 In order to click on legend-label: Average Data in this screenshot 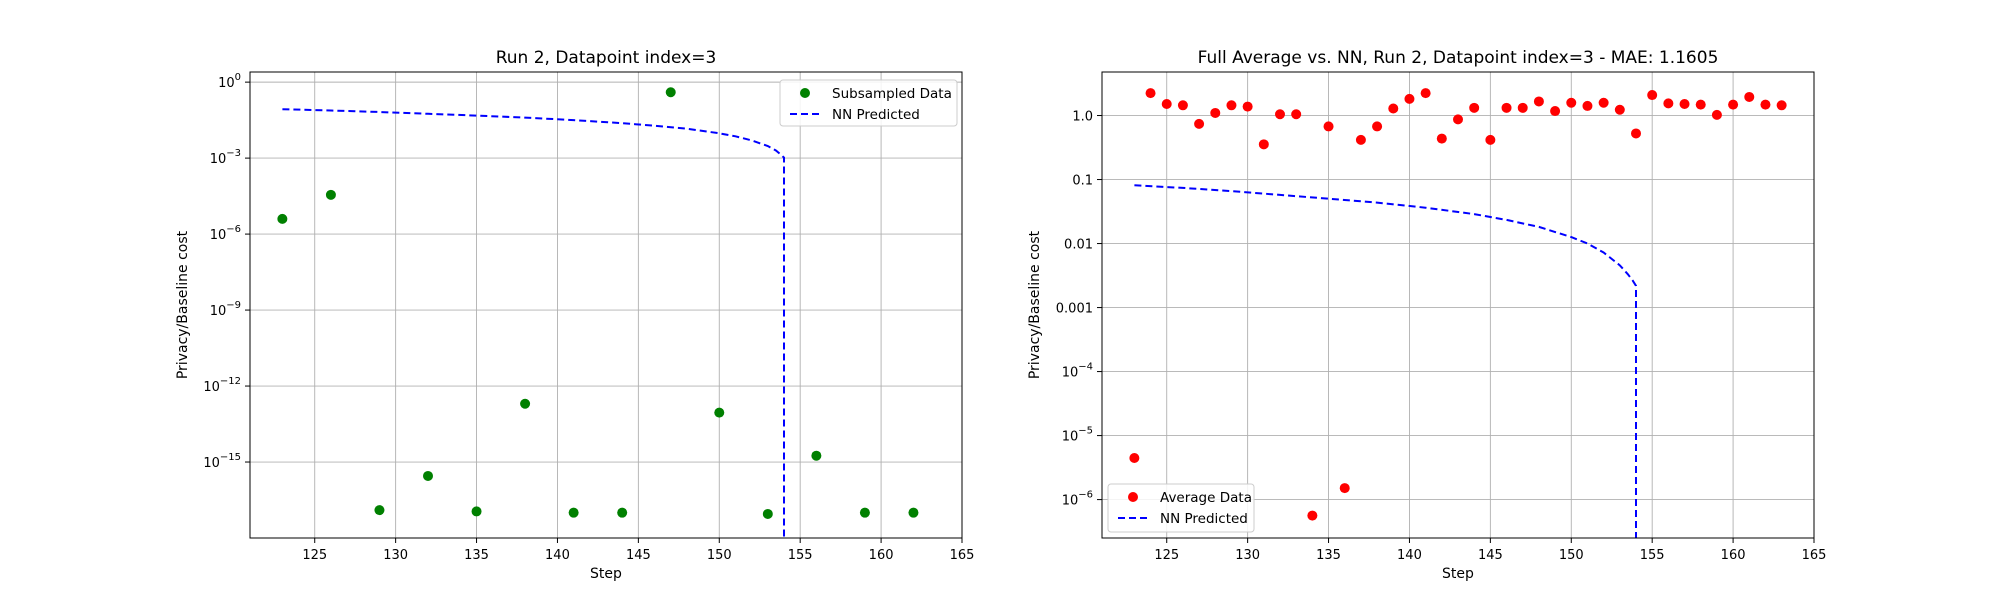, I will do `click(1206, 498)`.